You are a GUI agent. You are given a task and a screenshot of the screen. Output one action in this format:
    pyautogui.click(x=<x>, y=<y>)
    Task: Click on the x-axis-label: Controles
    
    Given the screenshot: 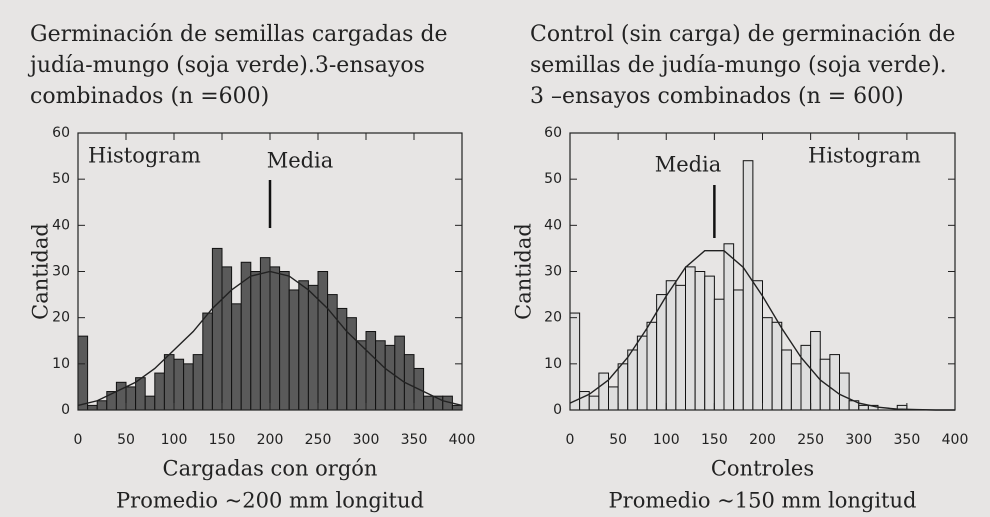 What is the action you would take?
    pyautogui.click(x=762, y=469)
    